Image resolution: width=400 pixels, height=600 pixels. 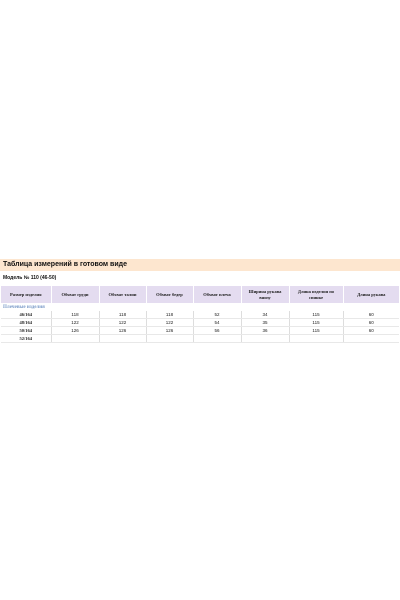 What do you see at coordinates (200, 265) in the screenshot?
I see `table-title: Таблица измерений в готовом виде` at bounding box center [200, 265].